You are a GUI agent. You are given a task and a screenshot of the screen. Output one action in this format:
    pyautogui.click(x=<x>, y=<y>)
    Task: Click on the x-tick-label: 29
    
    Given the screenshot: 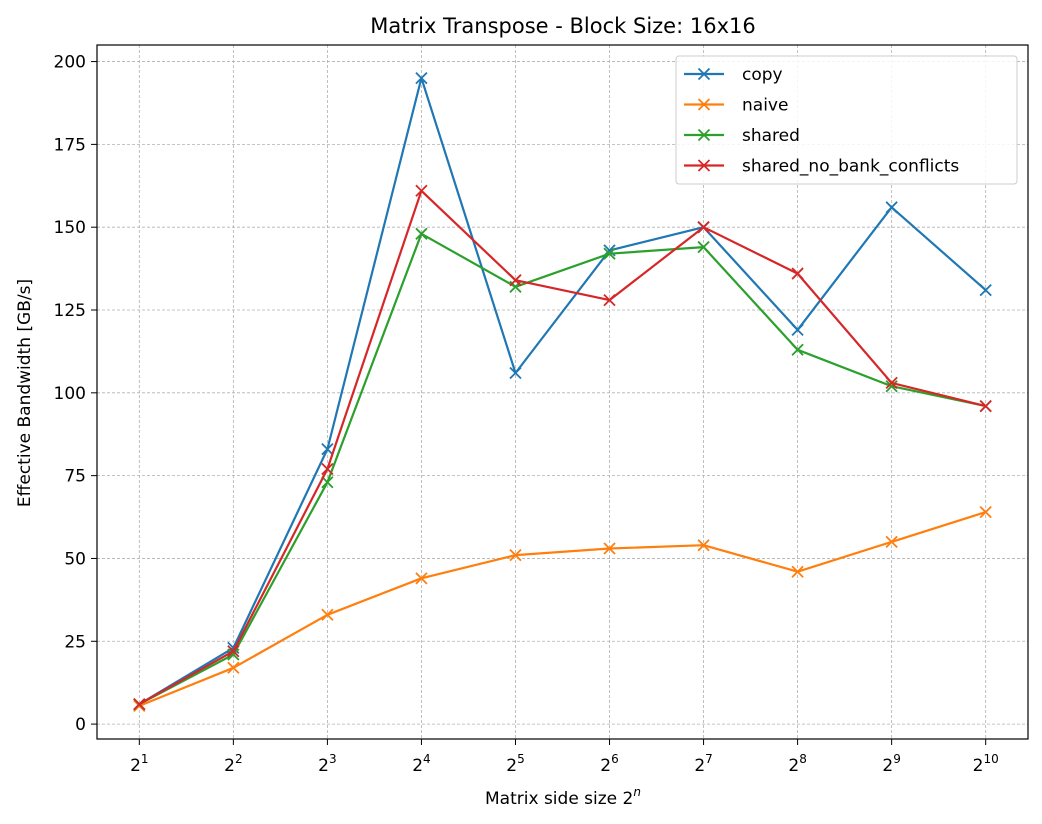 What is the action you would take?
    pyautogui.click(x=891, y=764)
    